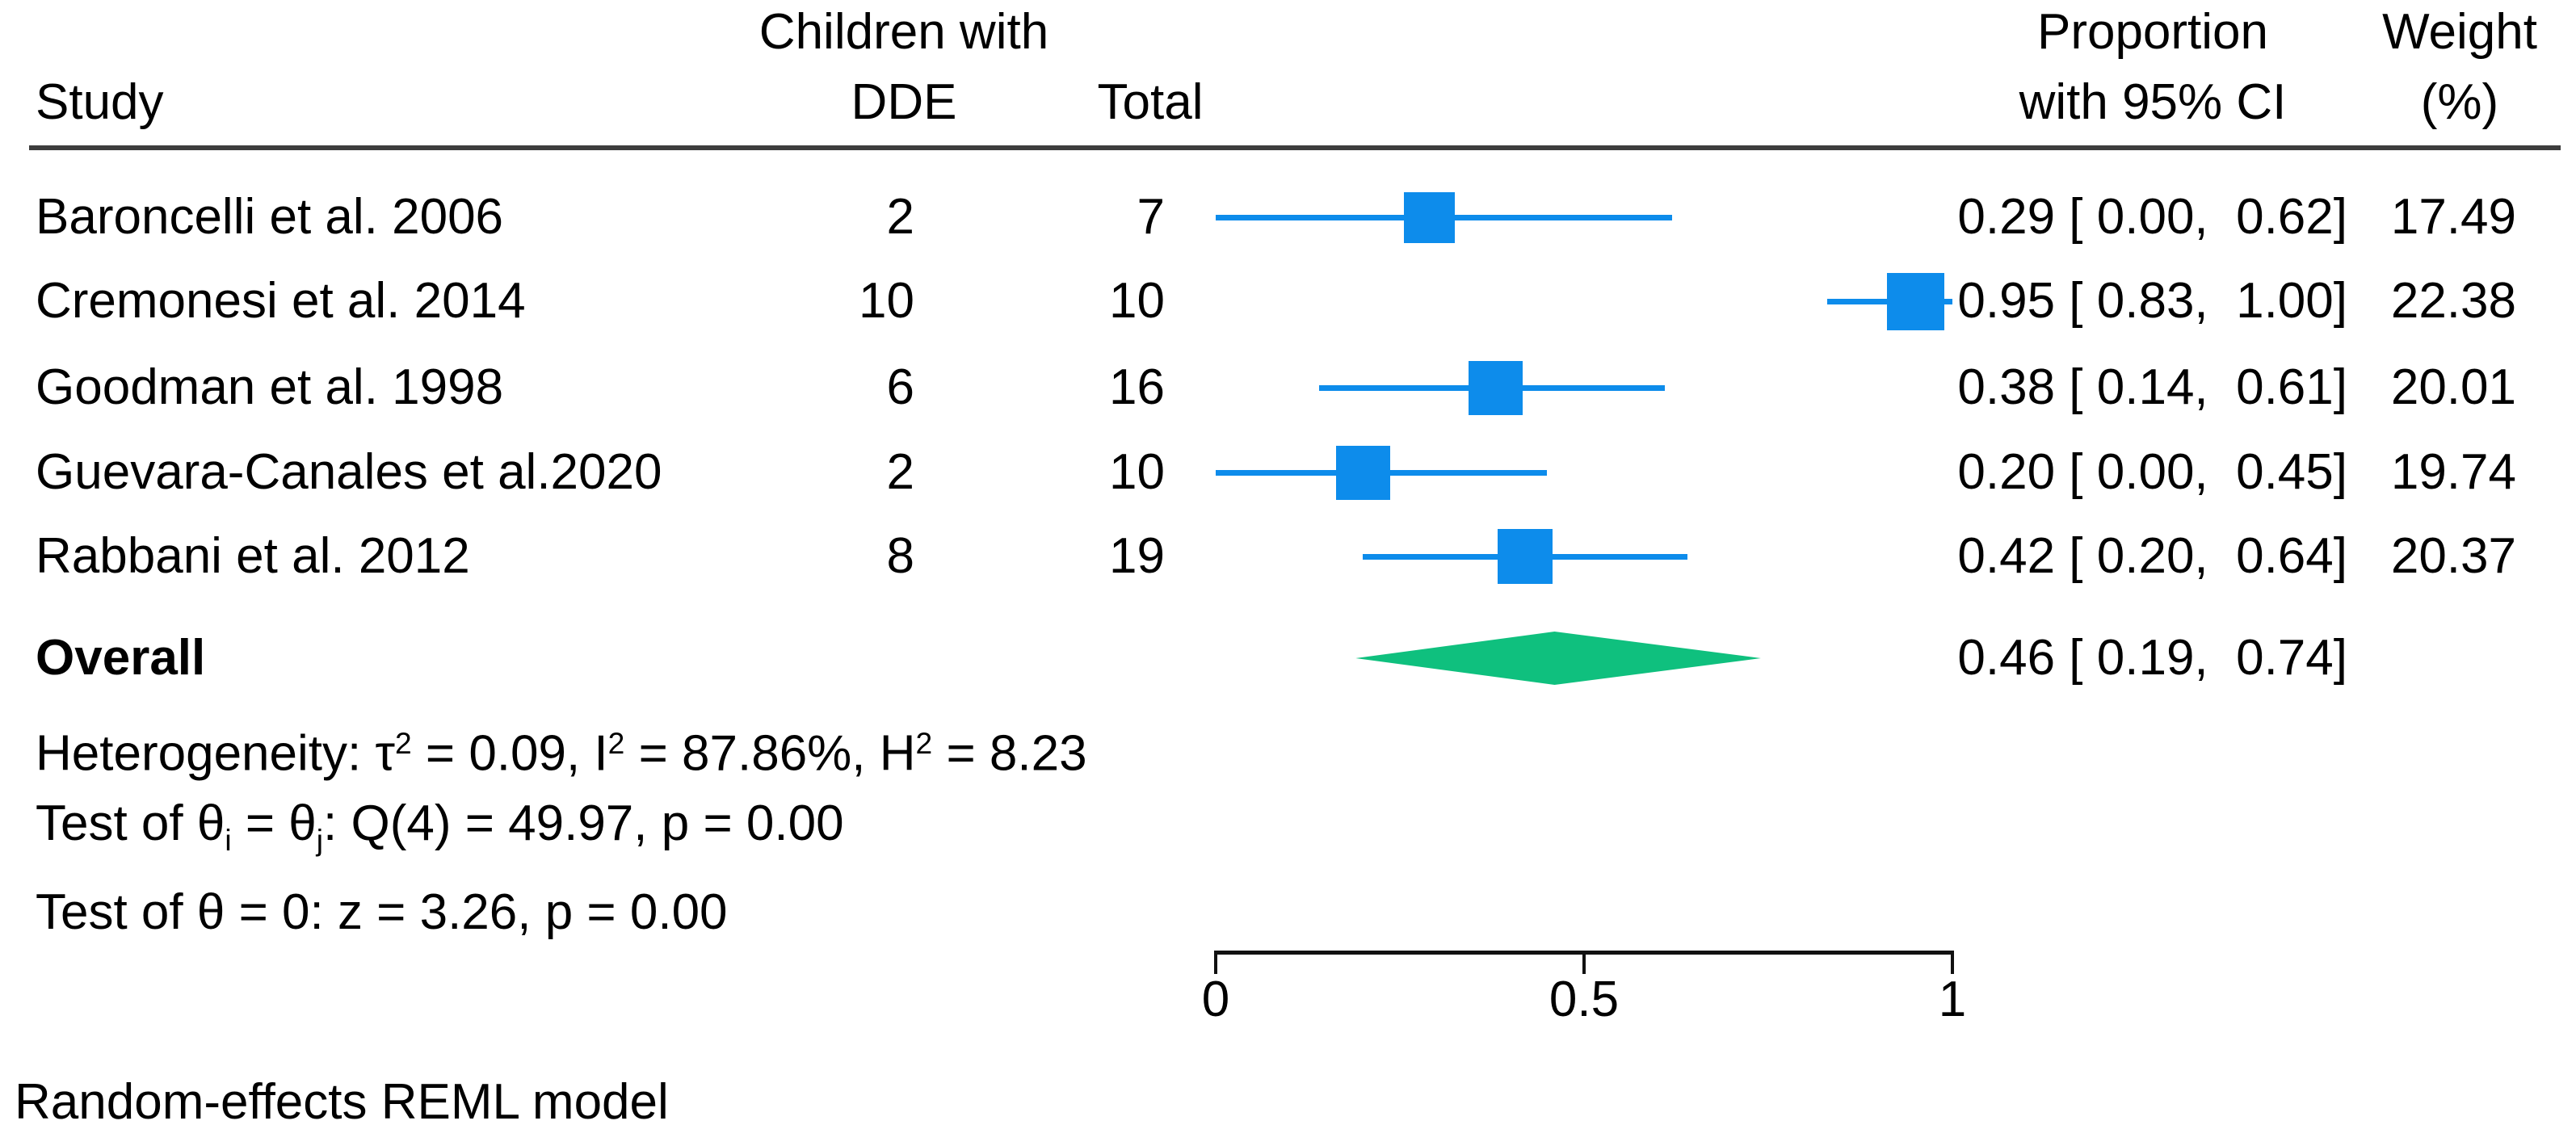 The width and height of the screenshot is (2576, 1146). I want to click on ci-label: 0.29 [ 0.00, 0.62], so click(2152, 217).